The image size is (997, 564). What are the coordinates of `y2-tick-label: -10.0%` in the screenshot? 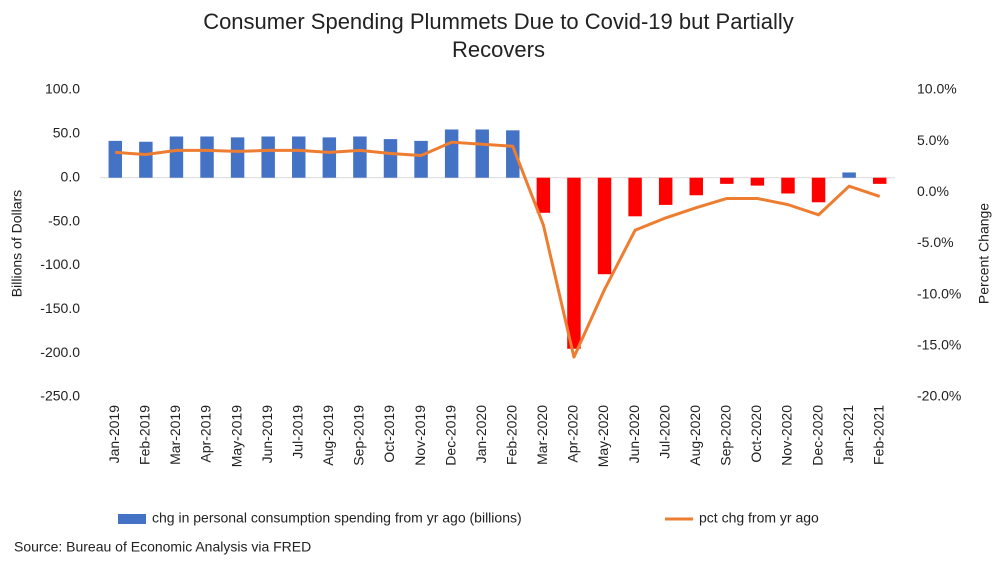 It's located at (939, 293).